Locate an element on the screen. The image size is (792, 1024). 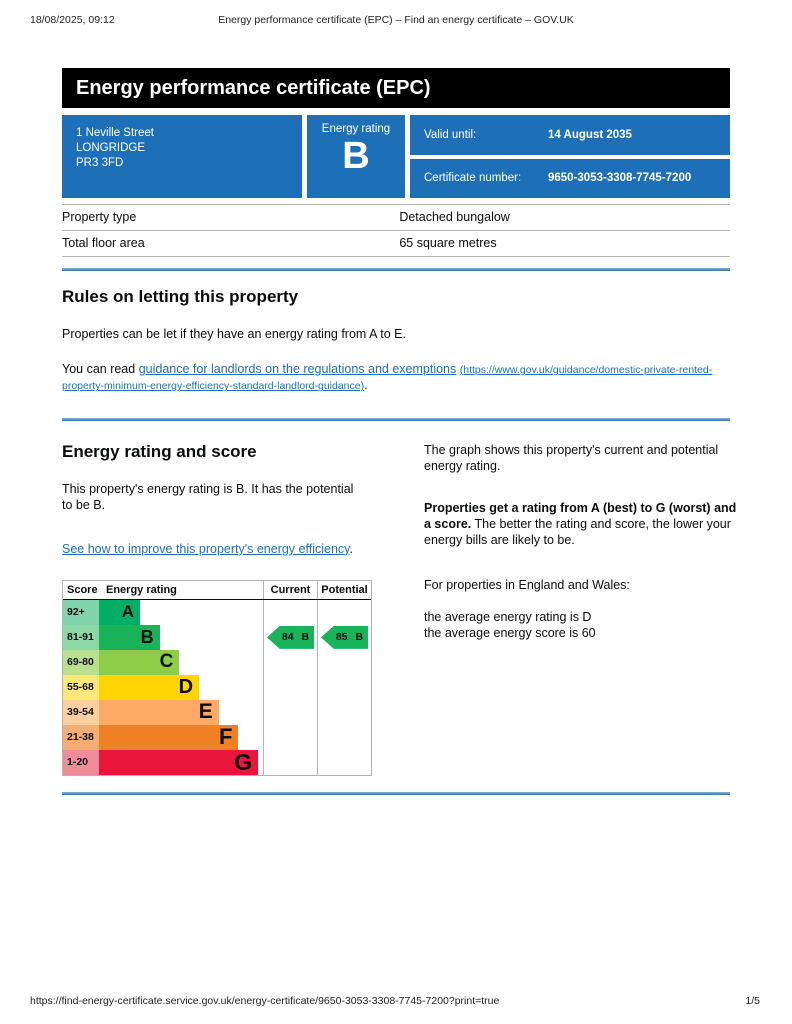
epc-band-bar-g: G is located at coordinates (179, 761).